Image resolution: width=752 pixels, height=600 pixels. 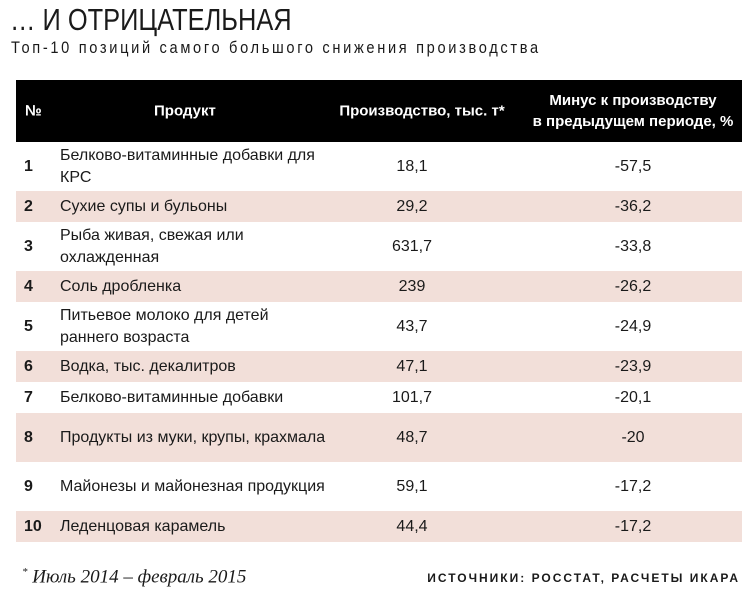 What do you see at coordinates (143, 526) in the screenshot?
I see `row-product: Леденцовая карамель` at bounding box center [143, 526].